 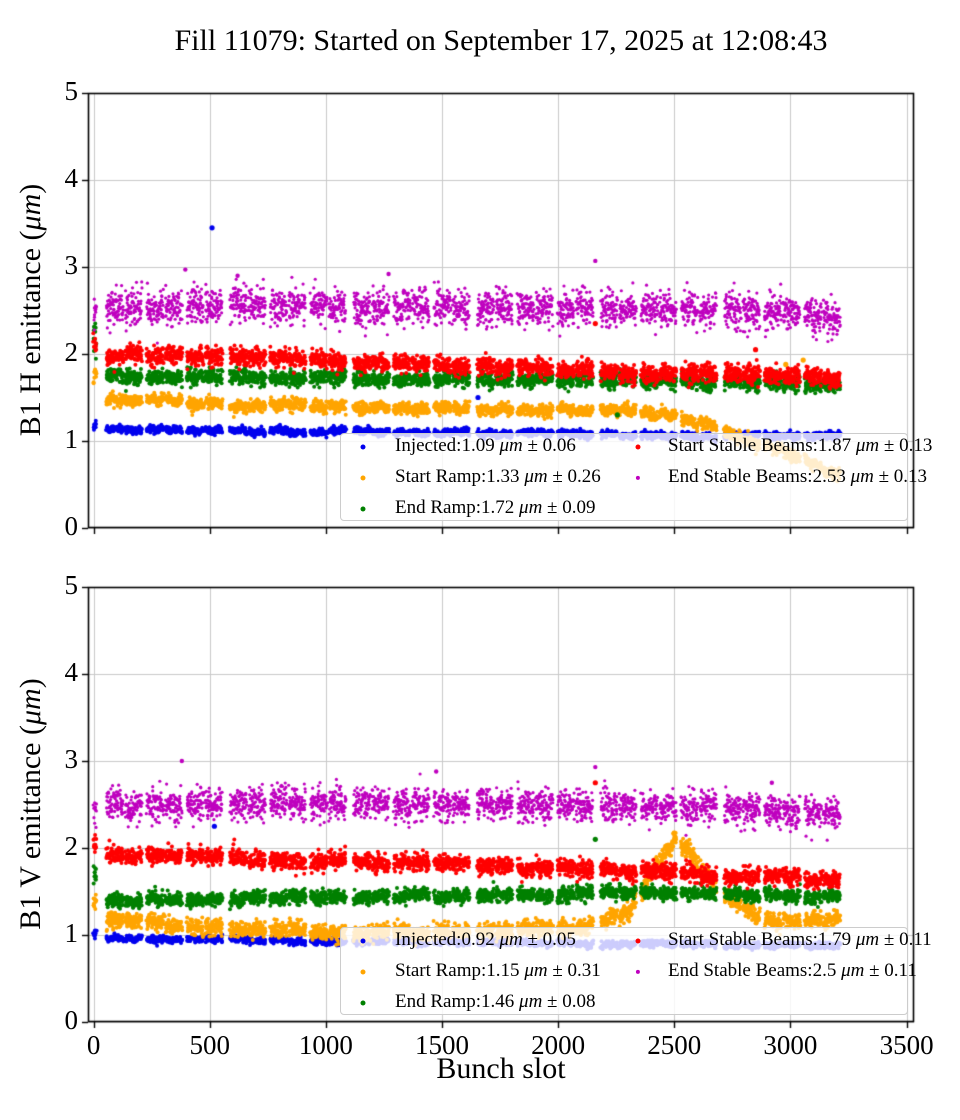 What do you see at coordinates (485, 446) in the screenshot?
I see `legend-entry-label: Injected:1.09 μm ± 0.06` at bounding box center [485, 446].